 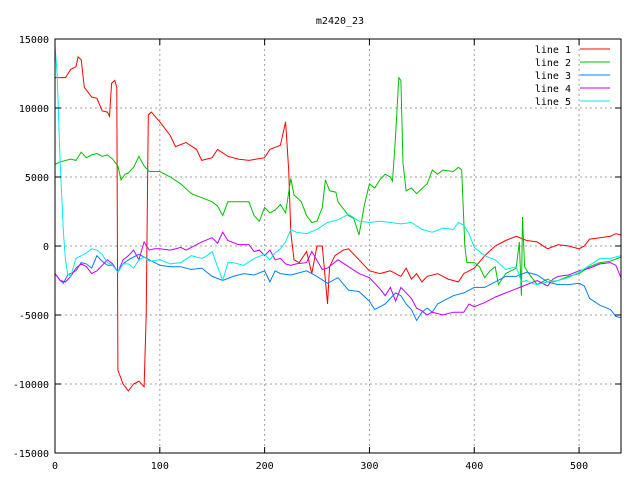 What do you see at coordinates (34, 40) in the screenshot?
I see `y-tick-label: 15000` at bounding box center [34, 40].